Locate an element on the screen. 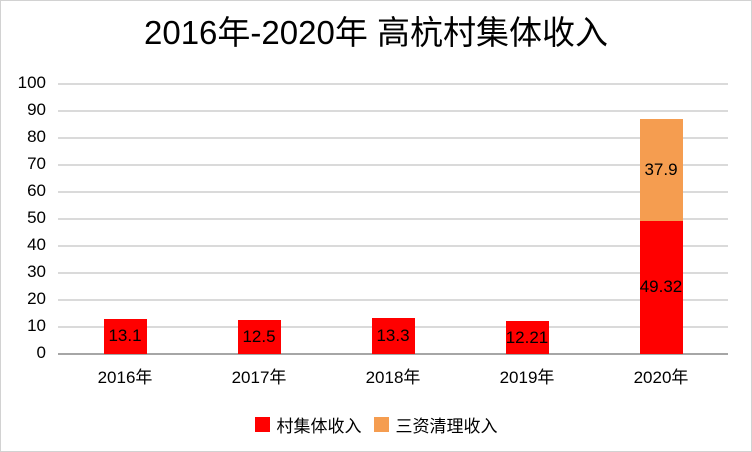 The width and height of the screenshot is (752, 452). bar-segment-村集体收入: 12.5 is located at coordinates (259, 337).